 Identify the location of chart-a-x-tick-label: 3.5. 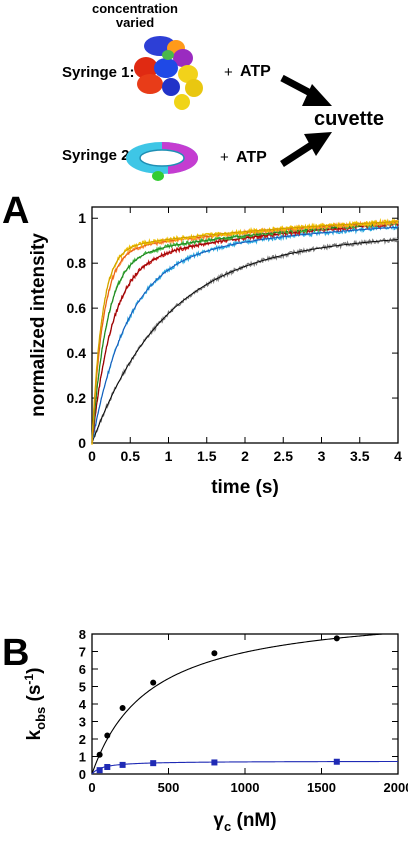
(360, 456).